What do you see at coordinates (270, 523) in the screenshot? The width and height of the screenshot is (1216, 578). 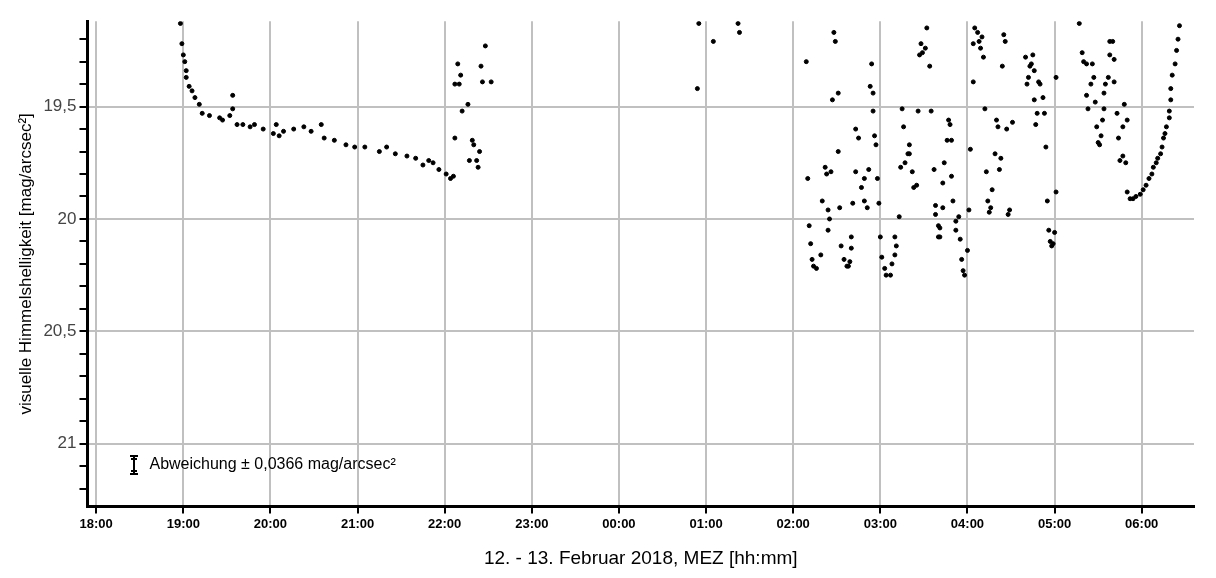 I see `x-tick-label: 20:00` at bounding box center [270, 523].